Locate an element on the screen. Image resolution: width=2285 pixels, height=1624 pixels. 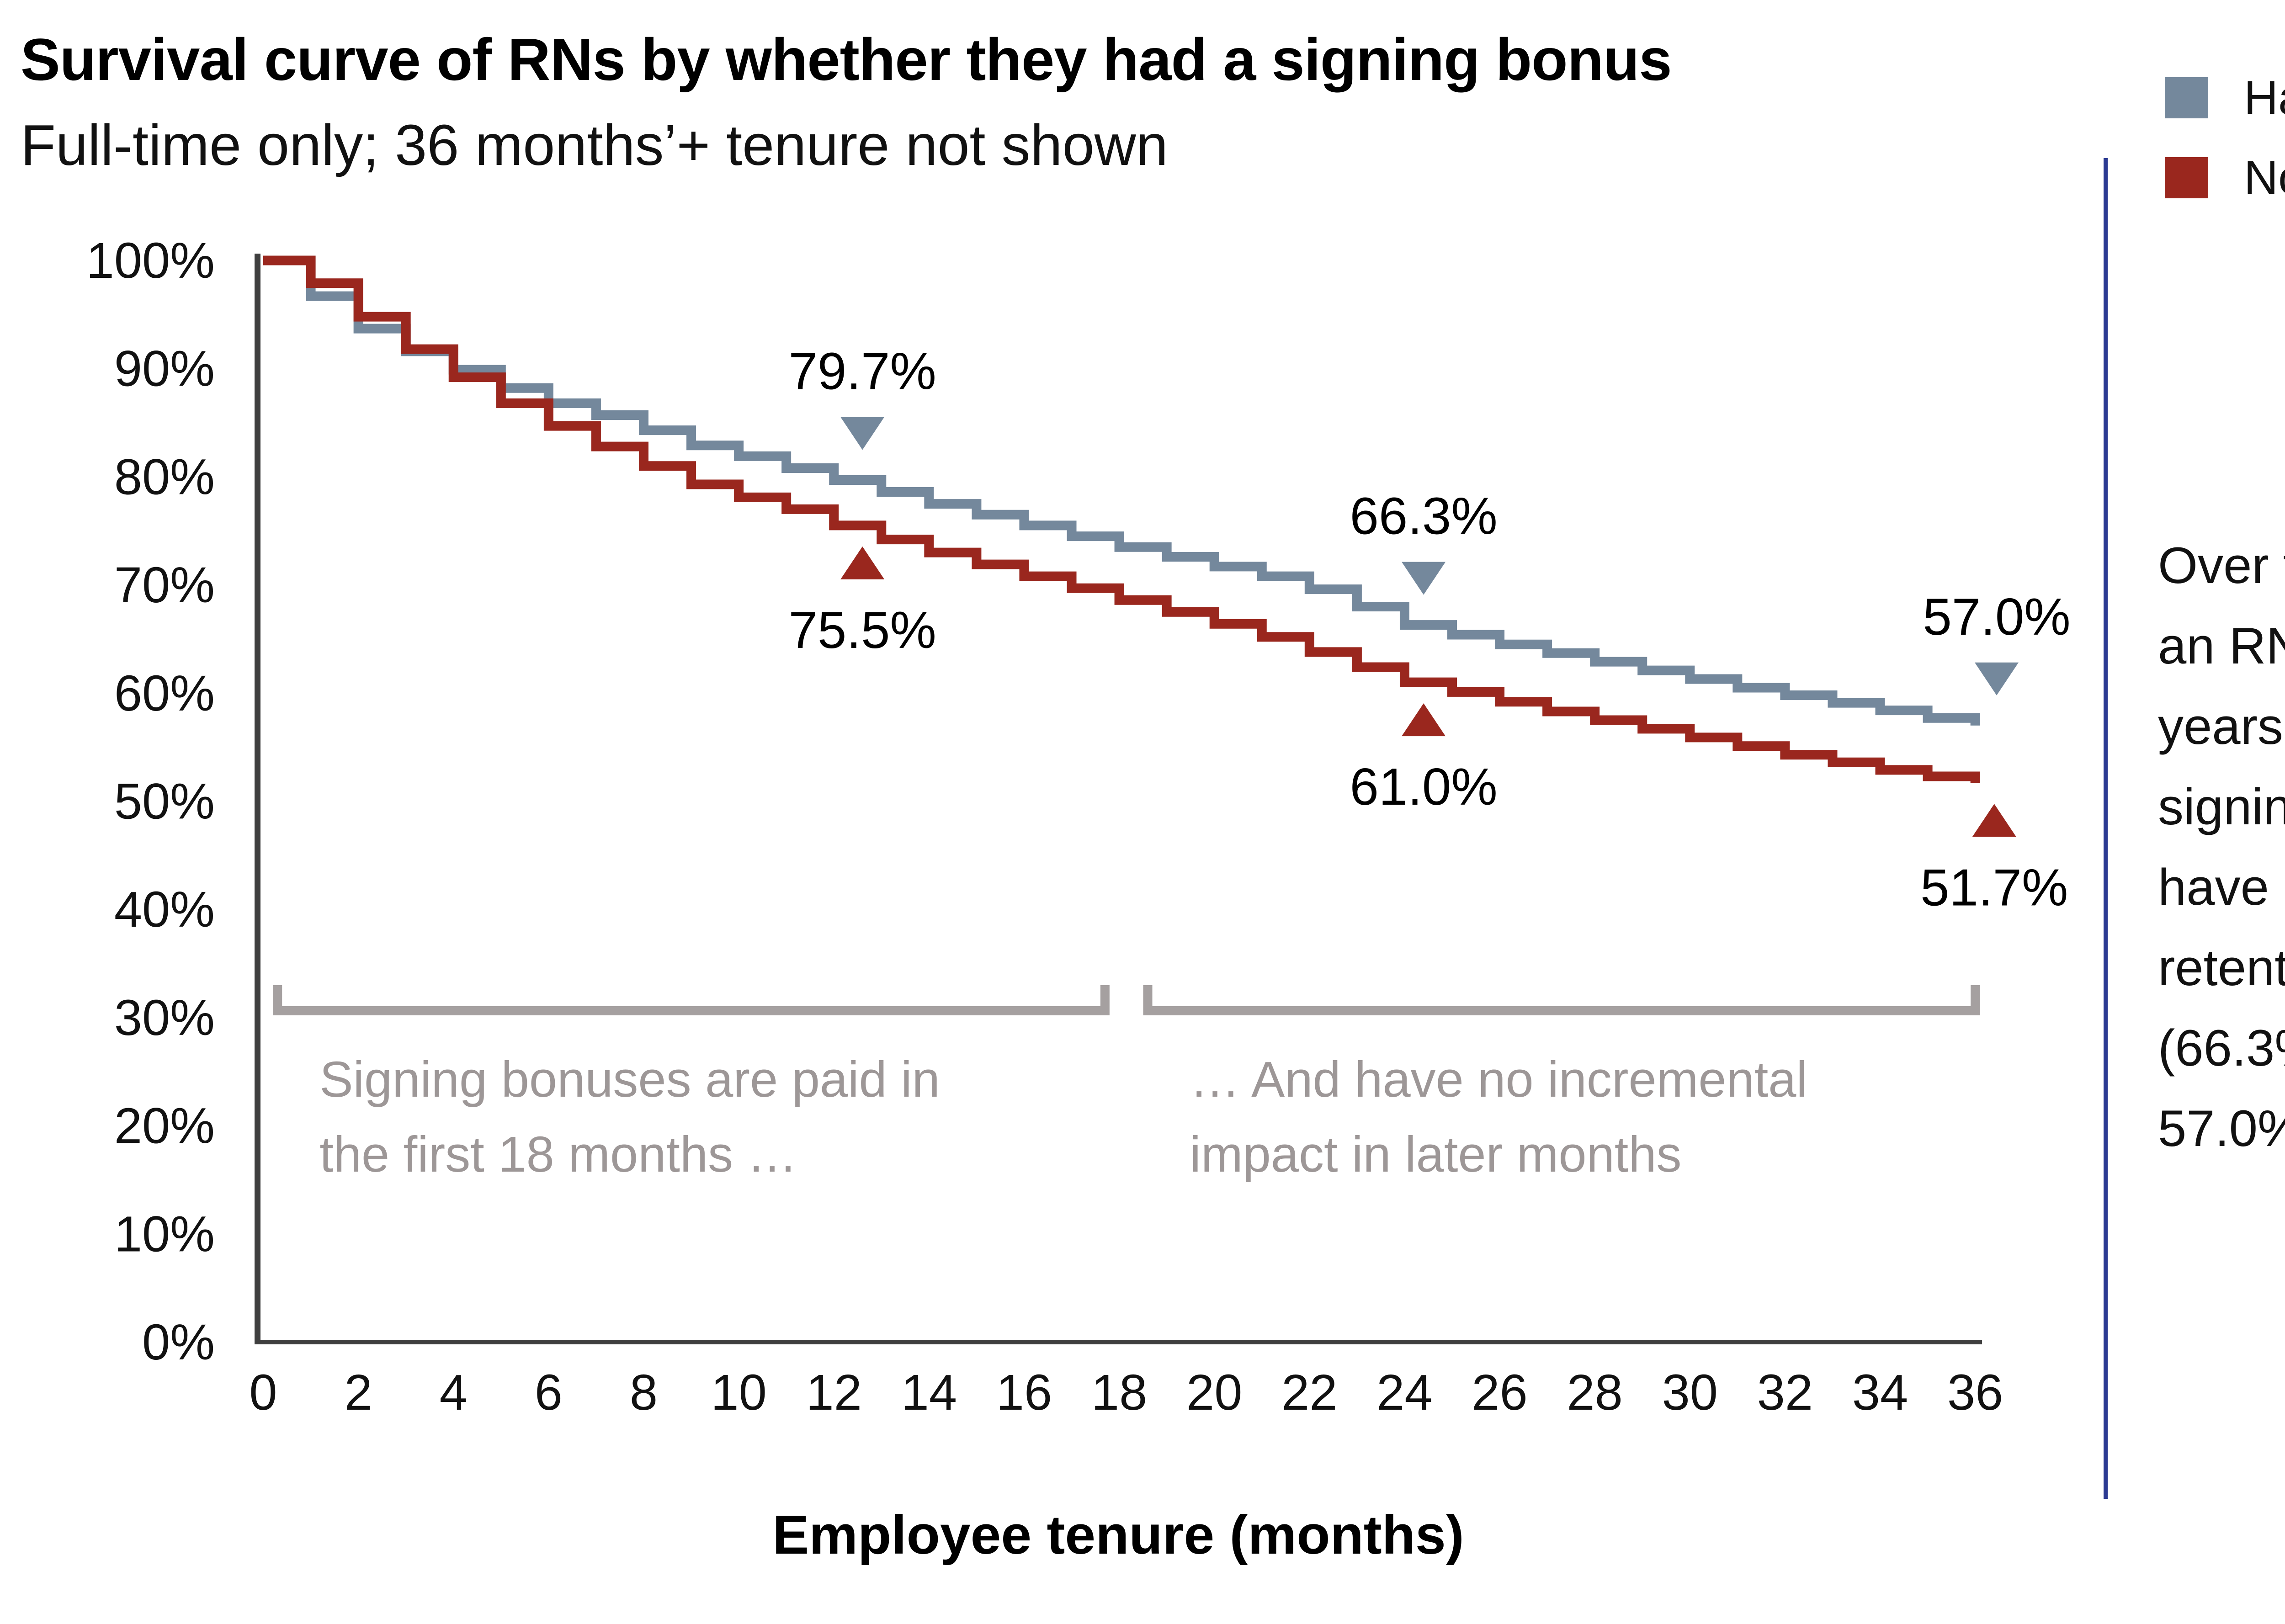
annotation-value-label: 79.7% is located at coordinates (862, 372).